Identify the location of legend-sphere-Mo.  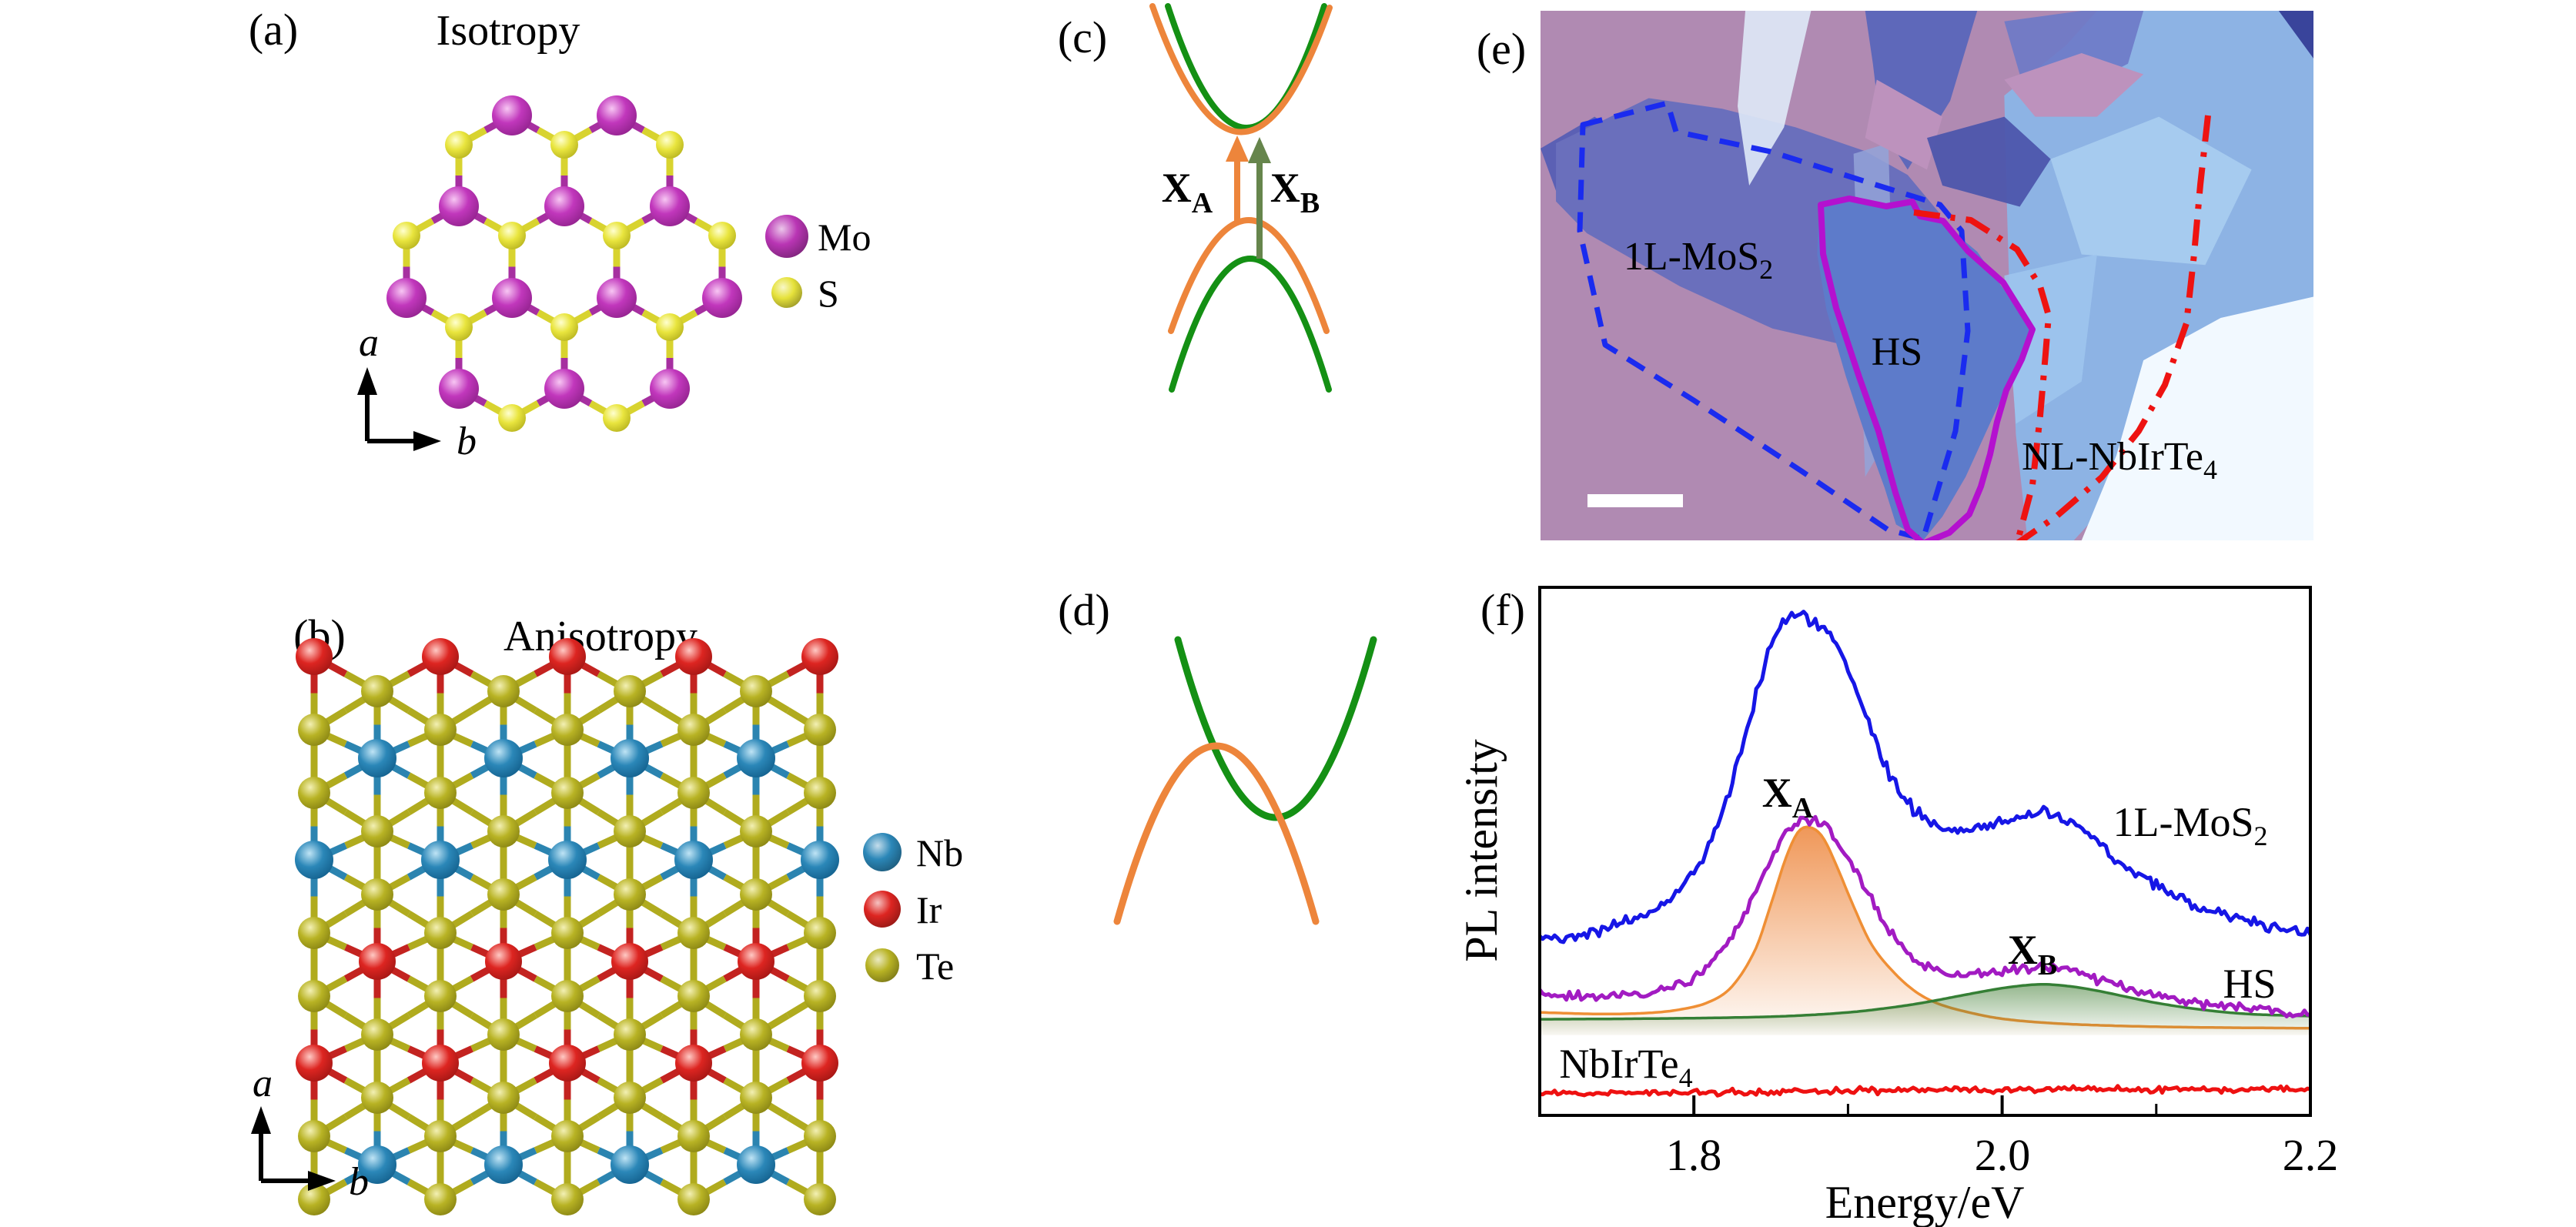
(787, 237).